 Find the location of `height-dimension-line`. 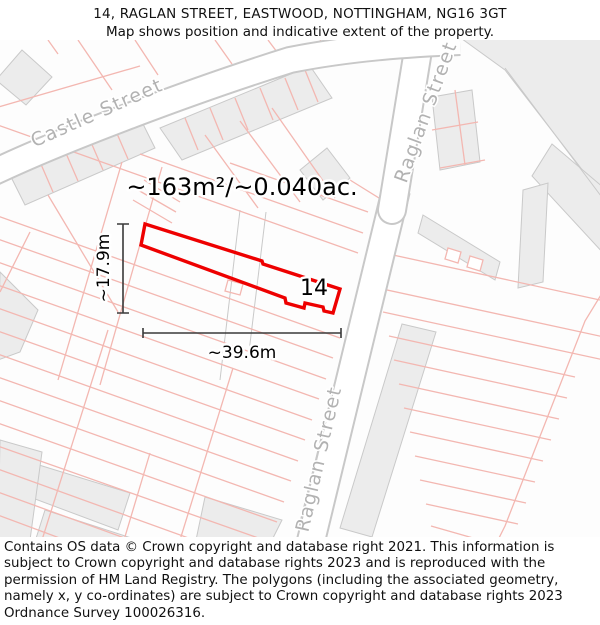

height-dimension-line is located at coordinates (123, 268).